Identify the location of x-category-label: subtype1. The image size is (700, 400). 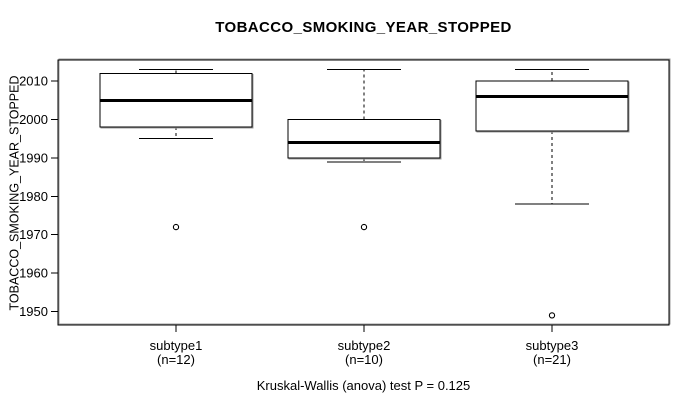
(176, 345).